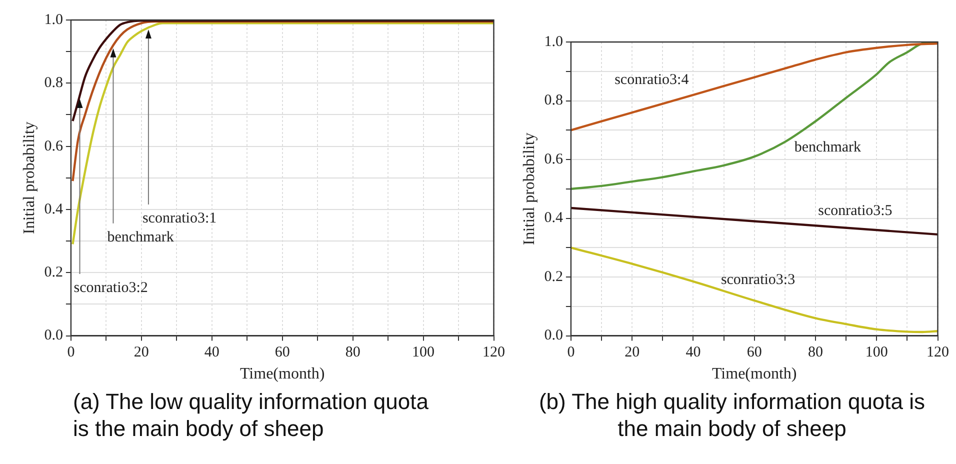 Image resolution: width=956 pixels, height=464 pixels. Describe the element at coordinates (652, 80) in the screenshot. I see `series-label: sconratio3:4` at that location.